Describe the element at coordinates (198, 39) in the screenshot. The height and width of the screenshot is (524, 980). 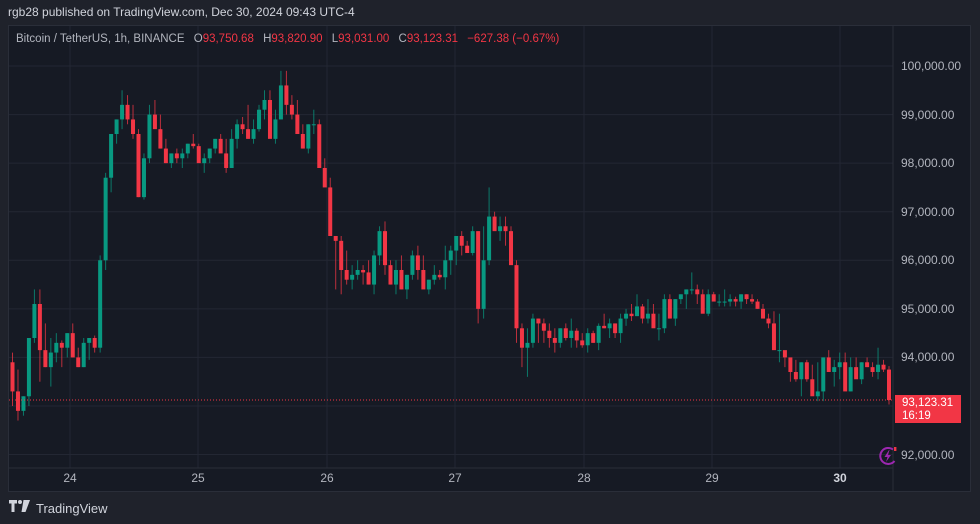
I see `open-label: O` at that location.